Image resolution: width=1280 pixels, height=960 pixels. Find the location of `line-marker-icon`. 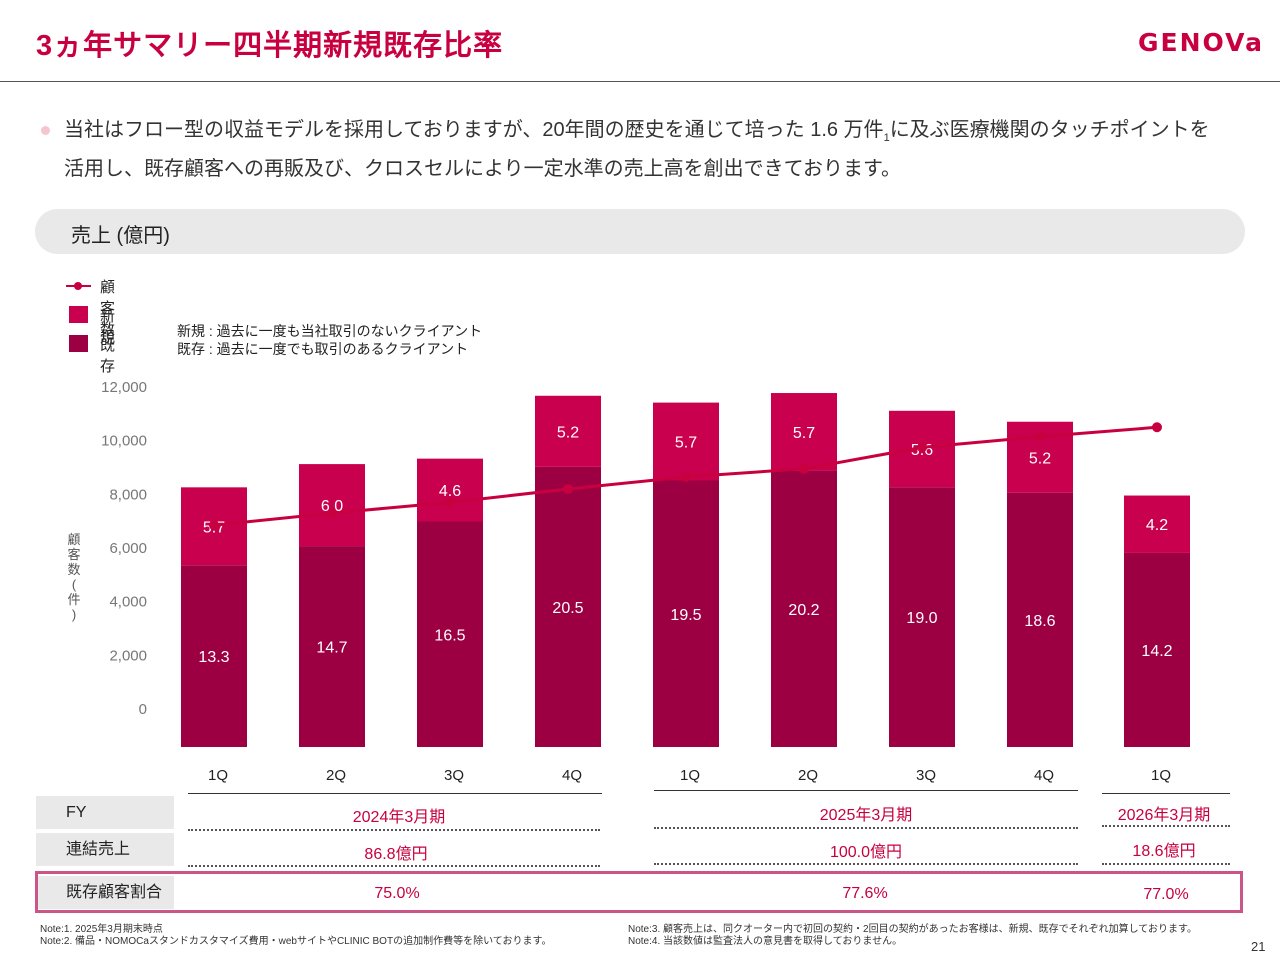

line-marker-icon is located at coordinates (78, 286).